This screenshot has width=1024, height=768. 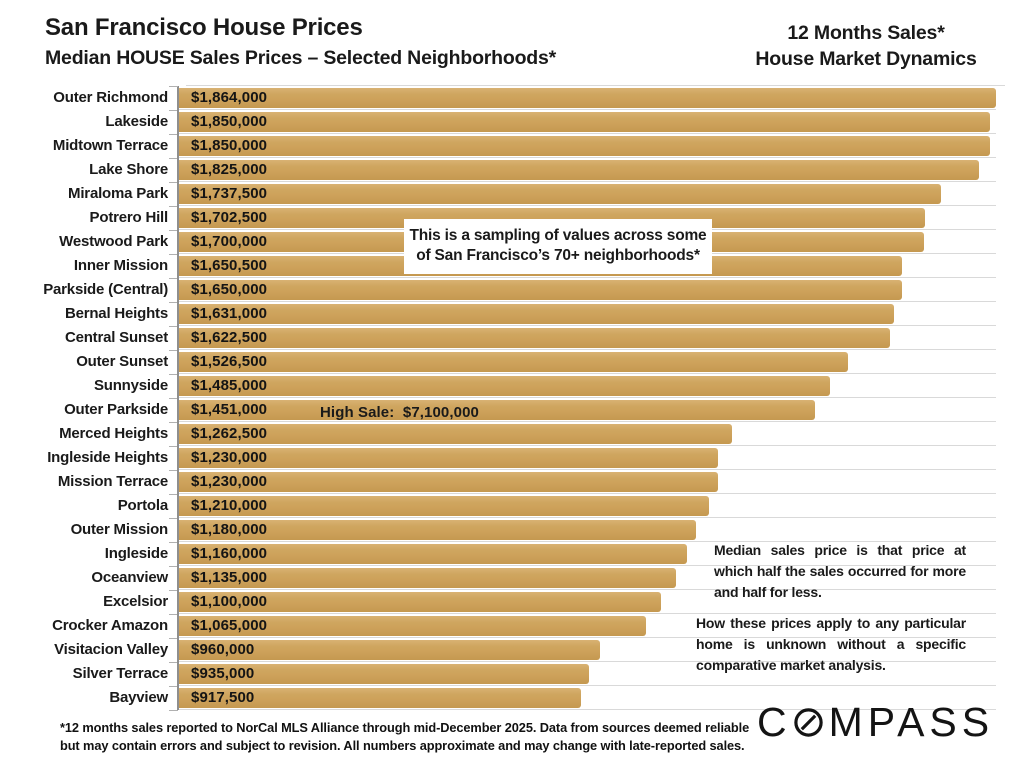 I want to click on header-right: 12 Months Sales* House Market Dynamics, so click(x=866, y=46).